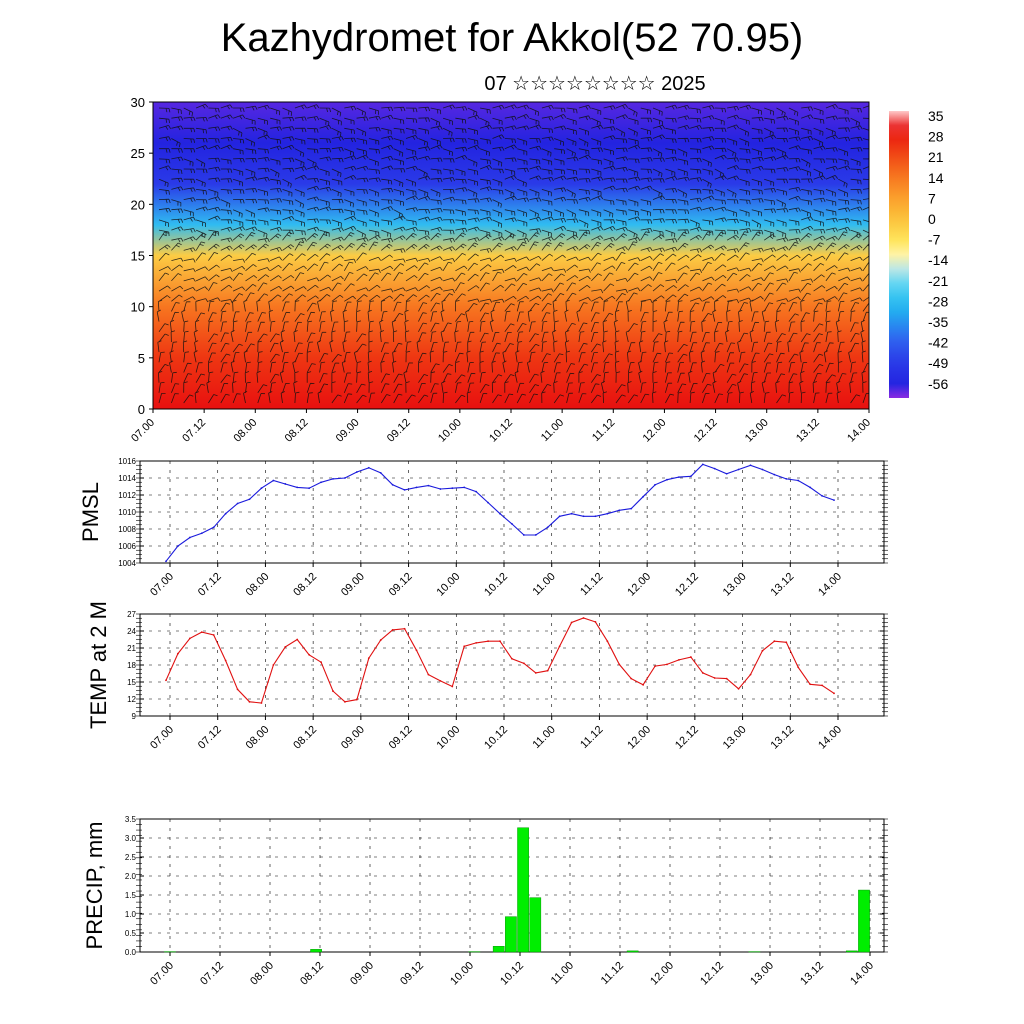 This screenshot has height=1024, width=1024. I want to click on x-tick-label: 13.12, so click(812, 974).